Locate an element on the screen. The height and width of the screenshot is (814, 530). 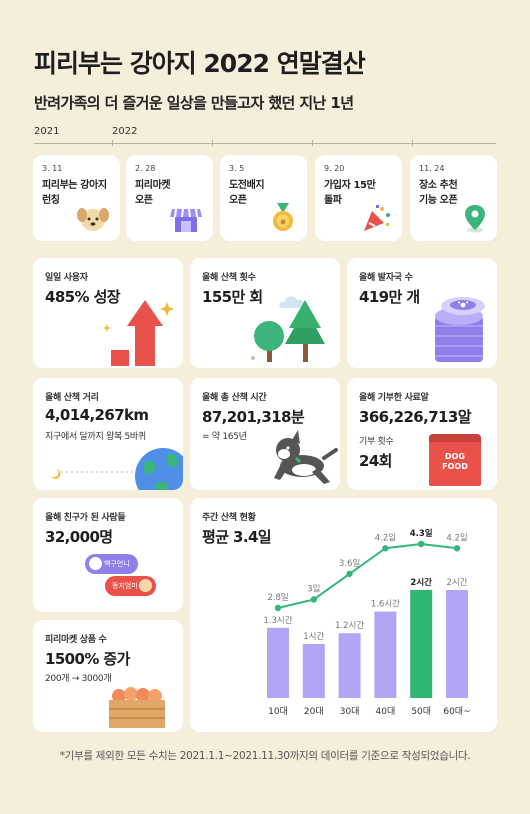
x-tick-label: 40대 is located at coordinates (386, 711).